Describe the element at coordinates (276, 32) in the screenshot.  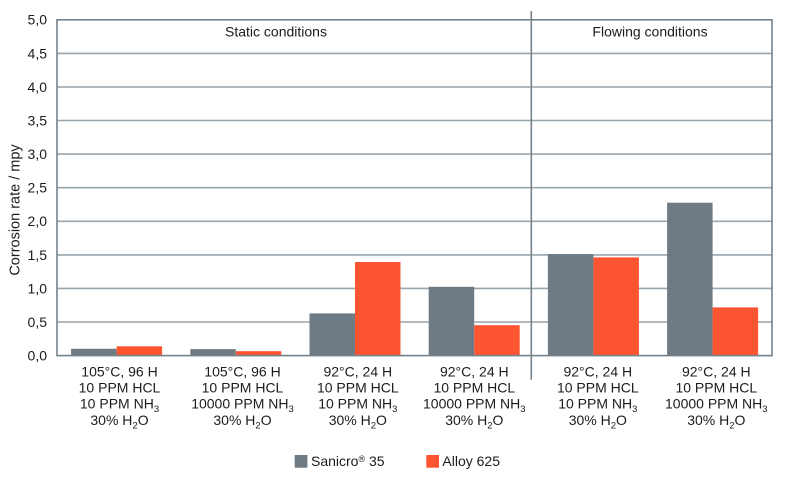
I see `svg-text: Static conditions` at that location.